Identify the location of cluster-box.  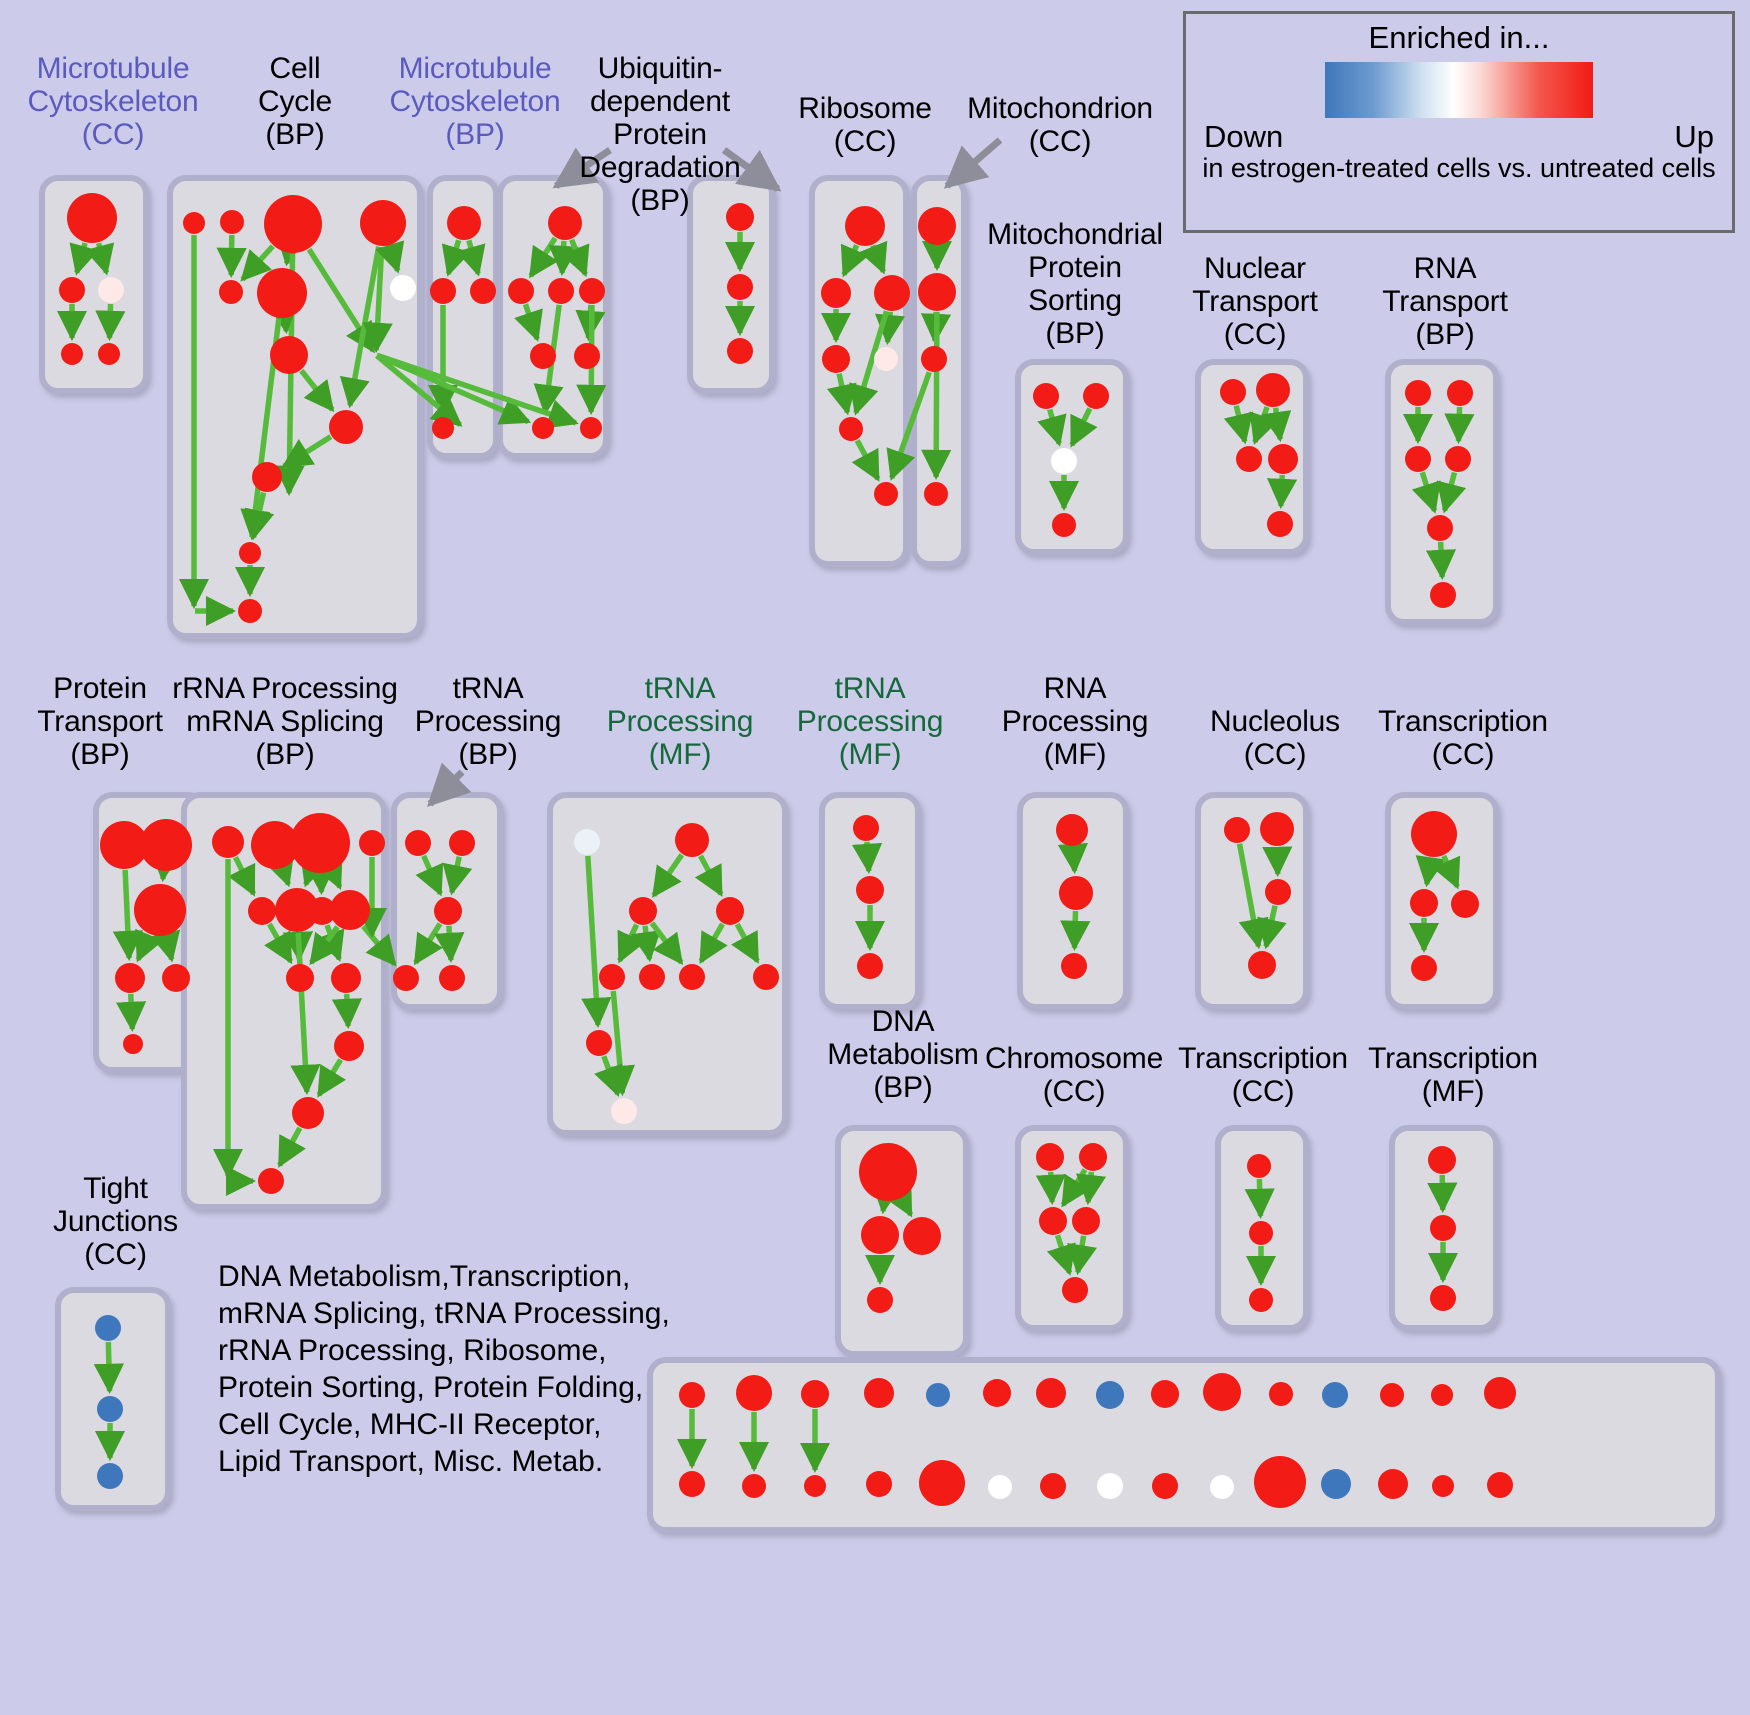
(1442, 901).